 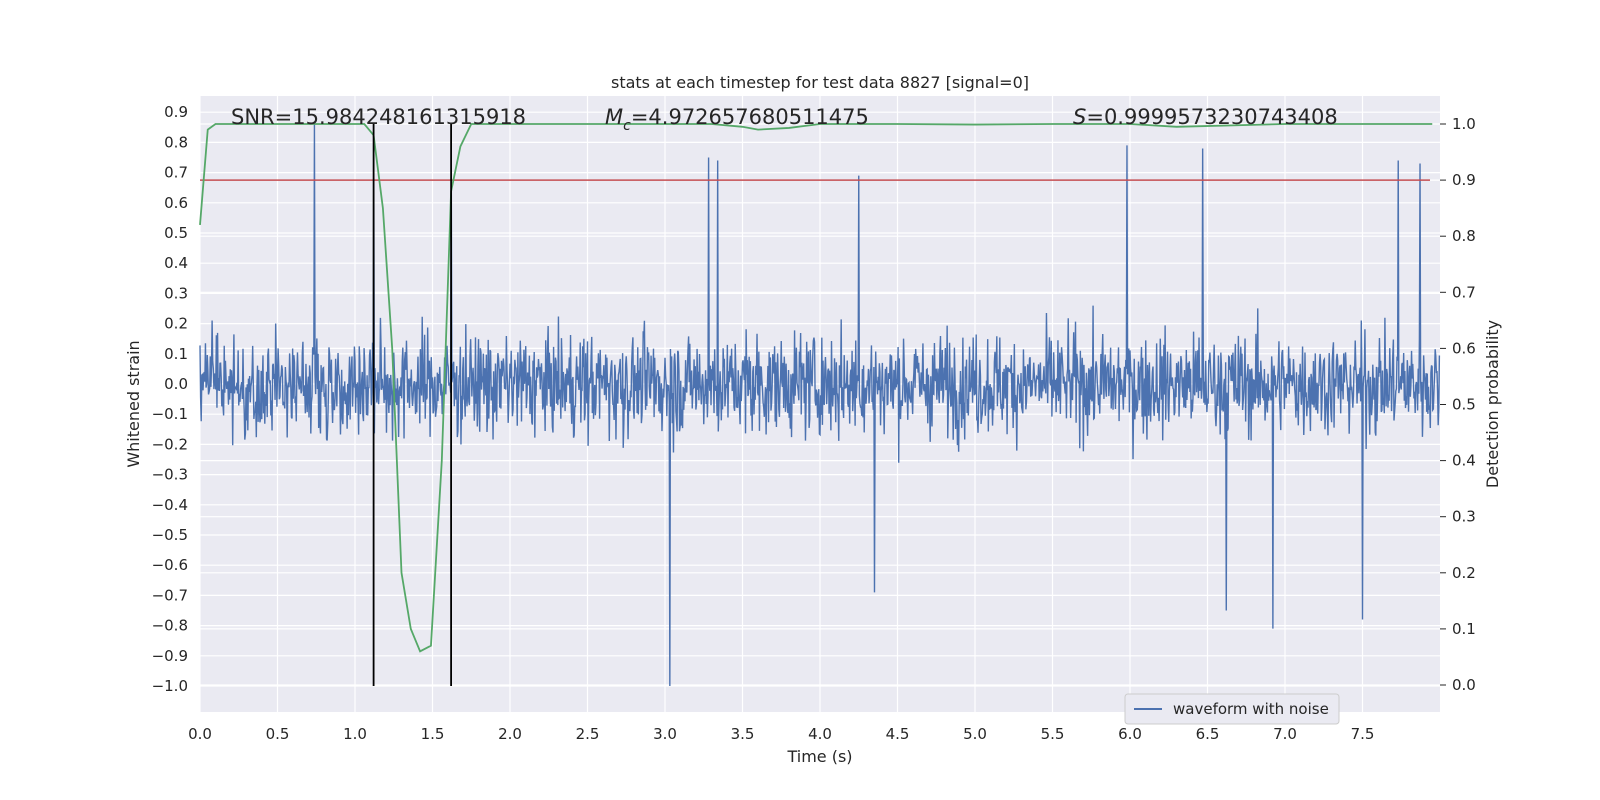 I want to click on x-tick-label: 0.5, so click(x=278, y=734).